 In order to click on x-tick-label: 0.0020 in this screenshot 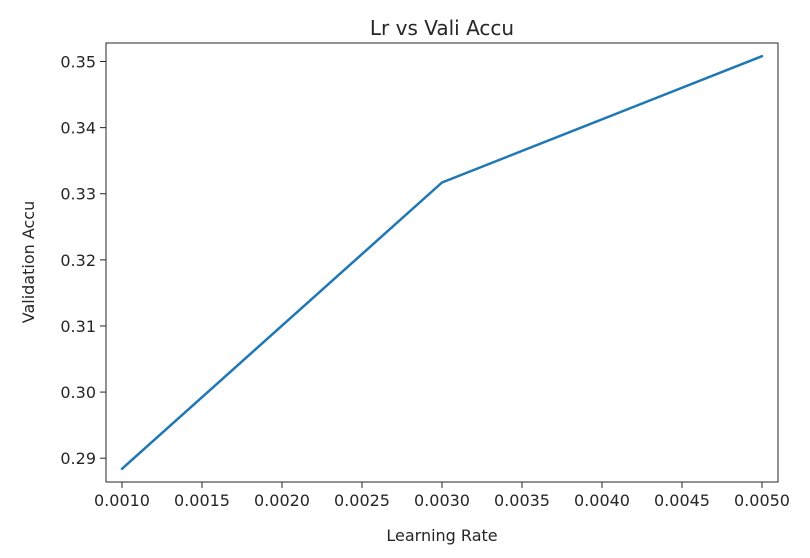, I will do `click(282, 500)`.